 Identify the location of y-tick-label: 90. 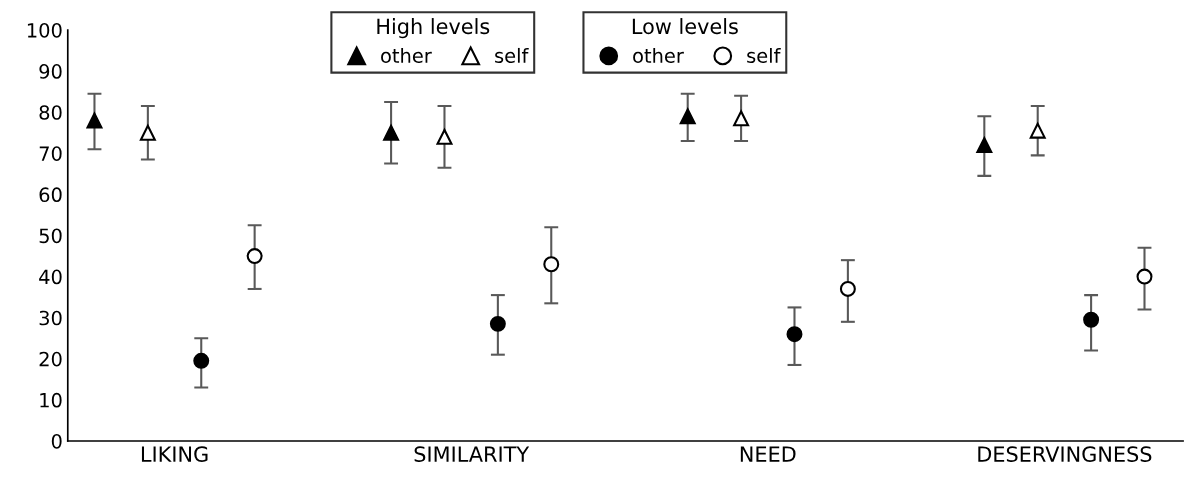
(50, 71).